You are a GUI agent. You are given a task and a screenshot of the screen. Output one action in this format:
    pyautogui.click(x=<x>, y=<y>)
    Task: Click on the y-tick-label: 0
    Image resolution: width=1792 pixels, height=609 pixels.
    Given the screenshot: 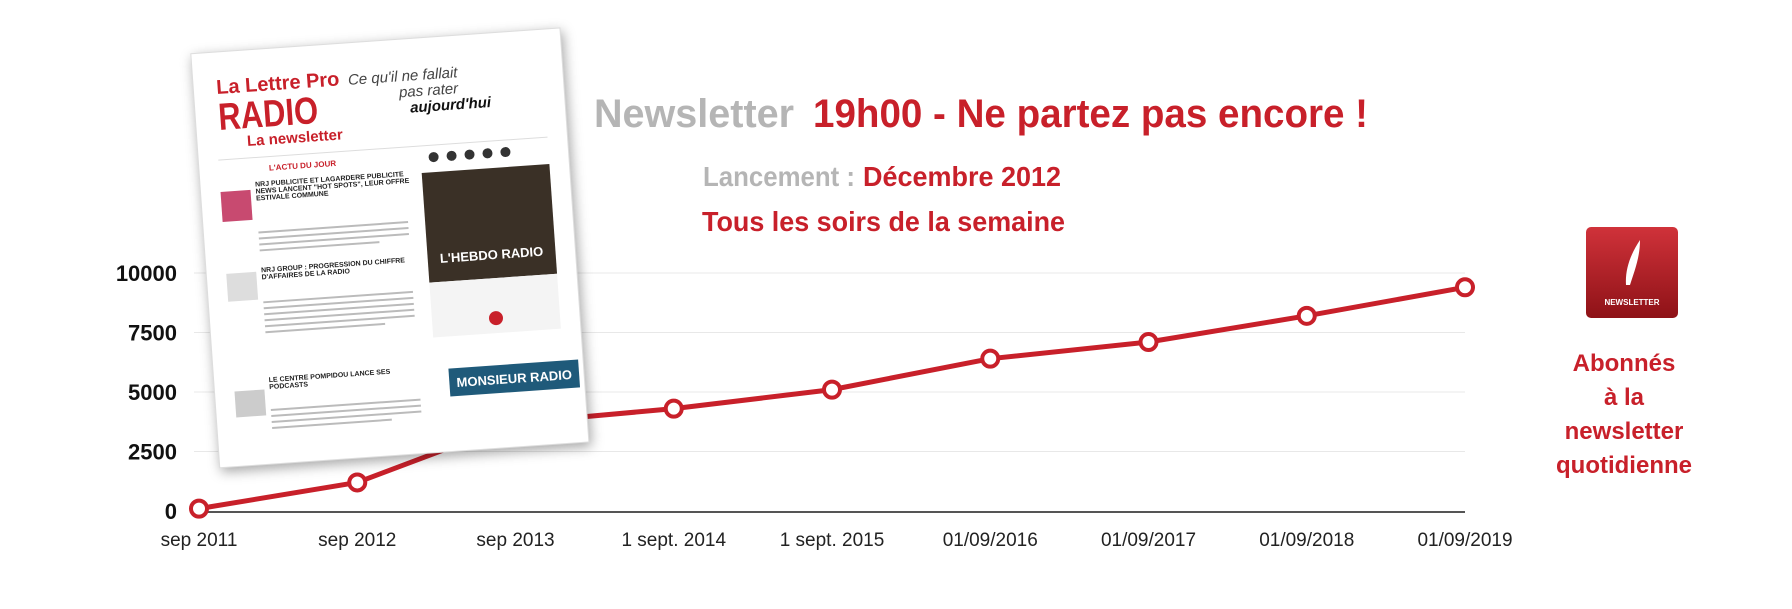 What is the action you would take?
    pyautogui.click(x=171, y=511)
    